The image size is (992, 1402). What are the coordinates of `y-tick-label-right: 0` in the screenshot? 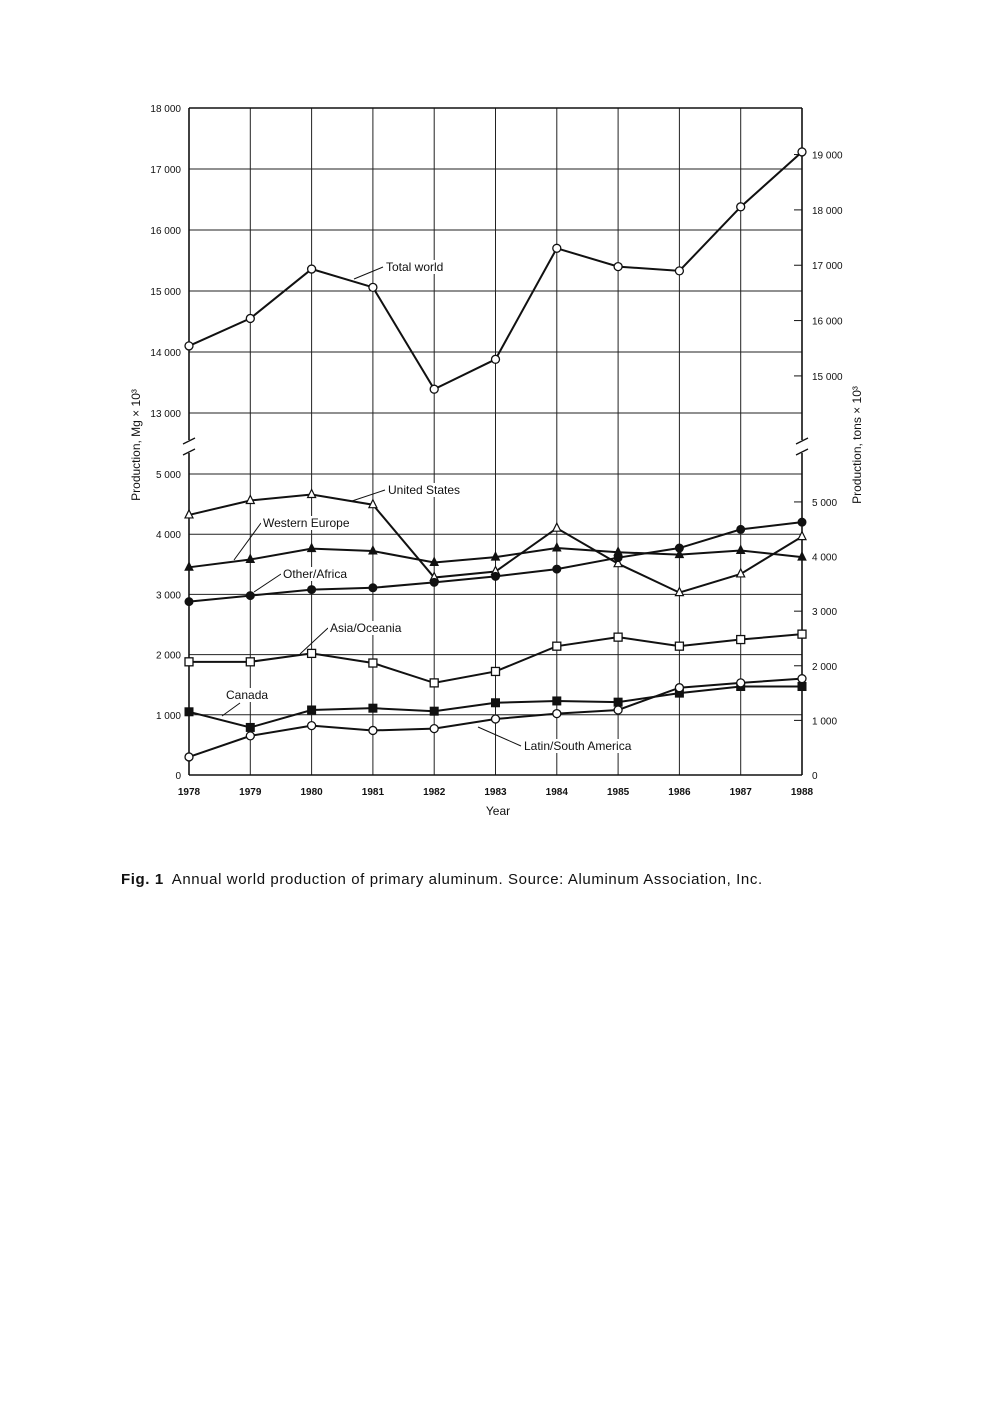 It's located at (815, 776).